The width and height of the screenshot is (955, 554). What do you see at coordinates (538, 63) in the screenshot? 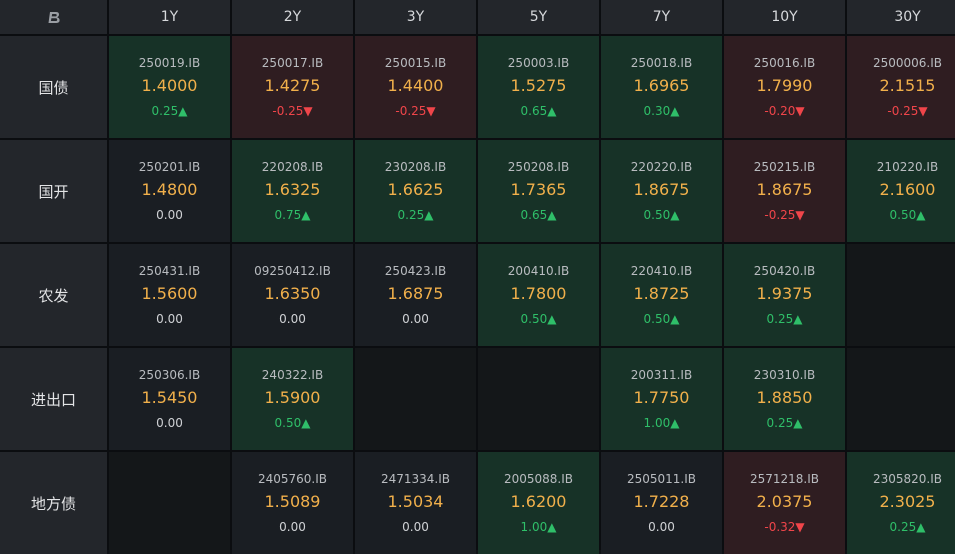
I see `bond-code: 250003.IB` at bounding box center [538, 63].